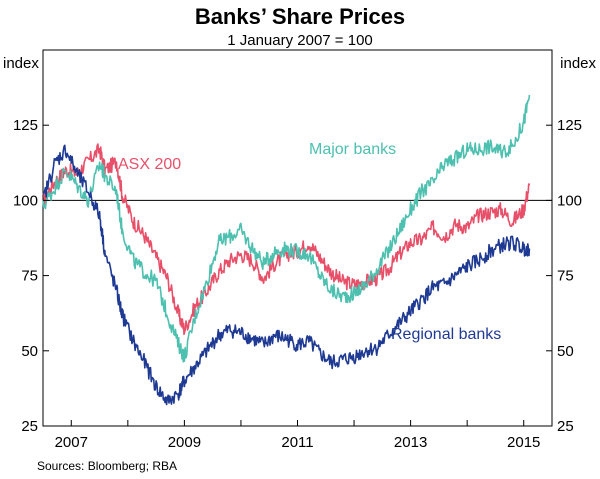 This screenshot has width=600, height=479. I want to click on x-tick-label: 2013, so click(410, 442).